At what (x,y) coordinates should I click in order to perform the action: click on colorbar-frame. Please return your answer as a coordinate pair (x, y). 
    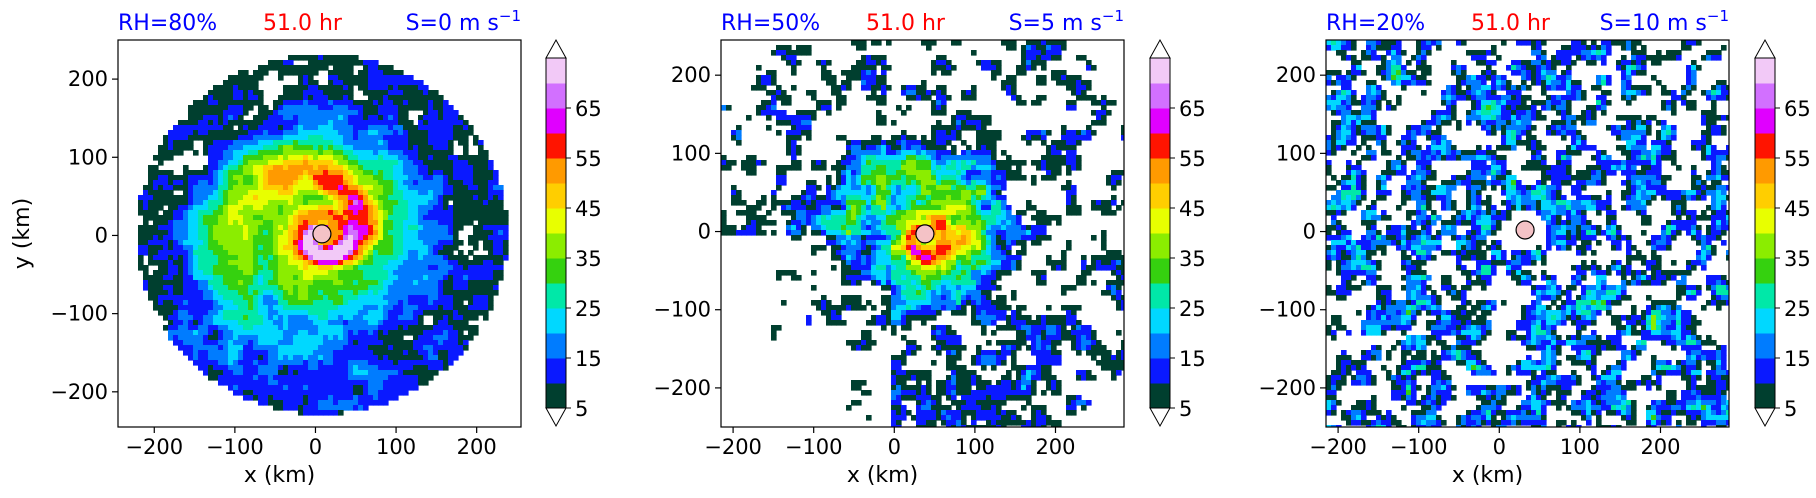
    Looking at the image, I should click on (556, 233).